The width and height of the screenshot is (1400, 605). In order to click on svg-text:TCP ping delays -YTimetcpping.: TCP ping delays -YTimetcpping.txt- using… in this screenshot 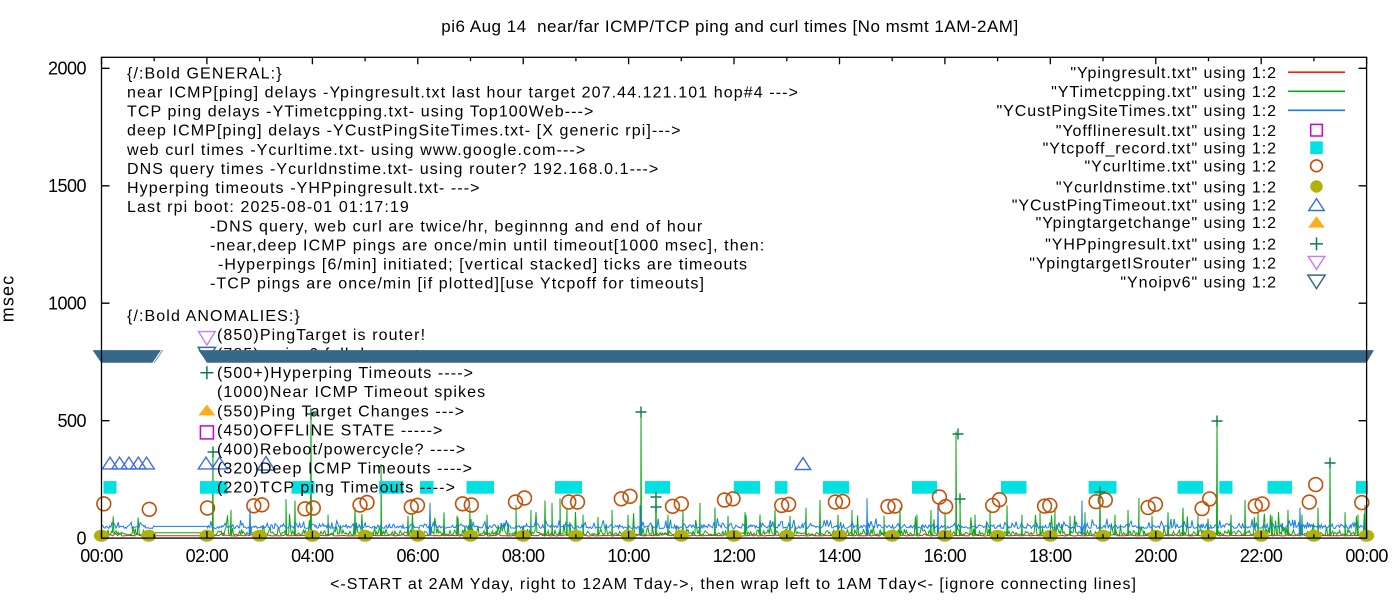, I will do `click(360, 112)`.